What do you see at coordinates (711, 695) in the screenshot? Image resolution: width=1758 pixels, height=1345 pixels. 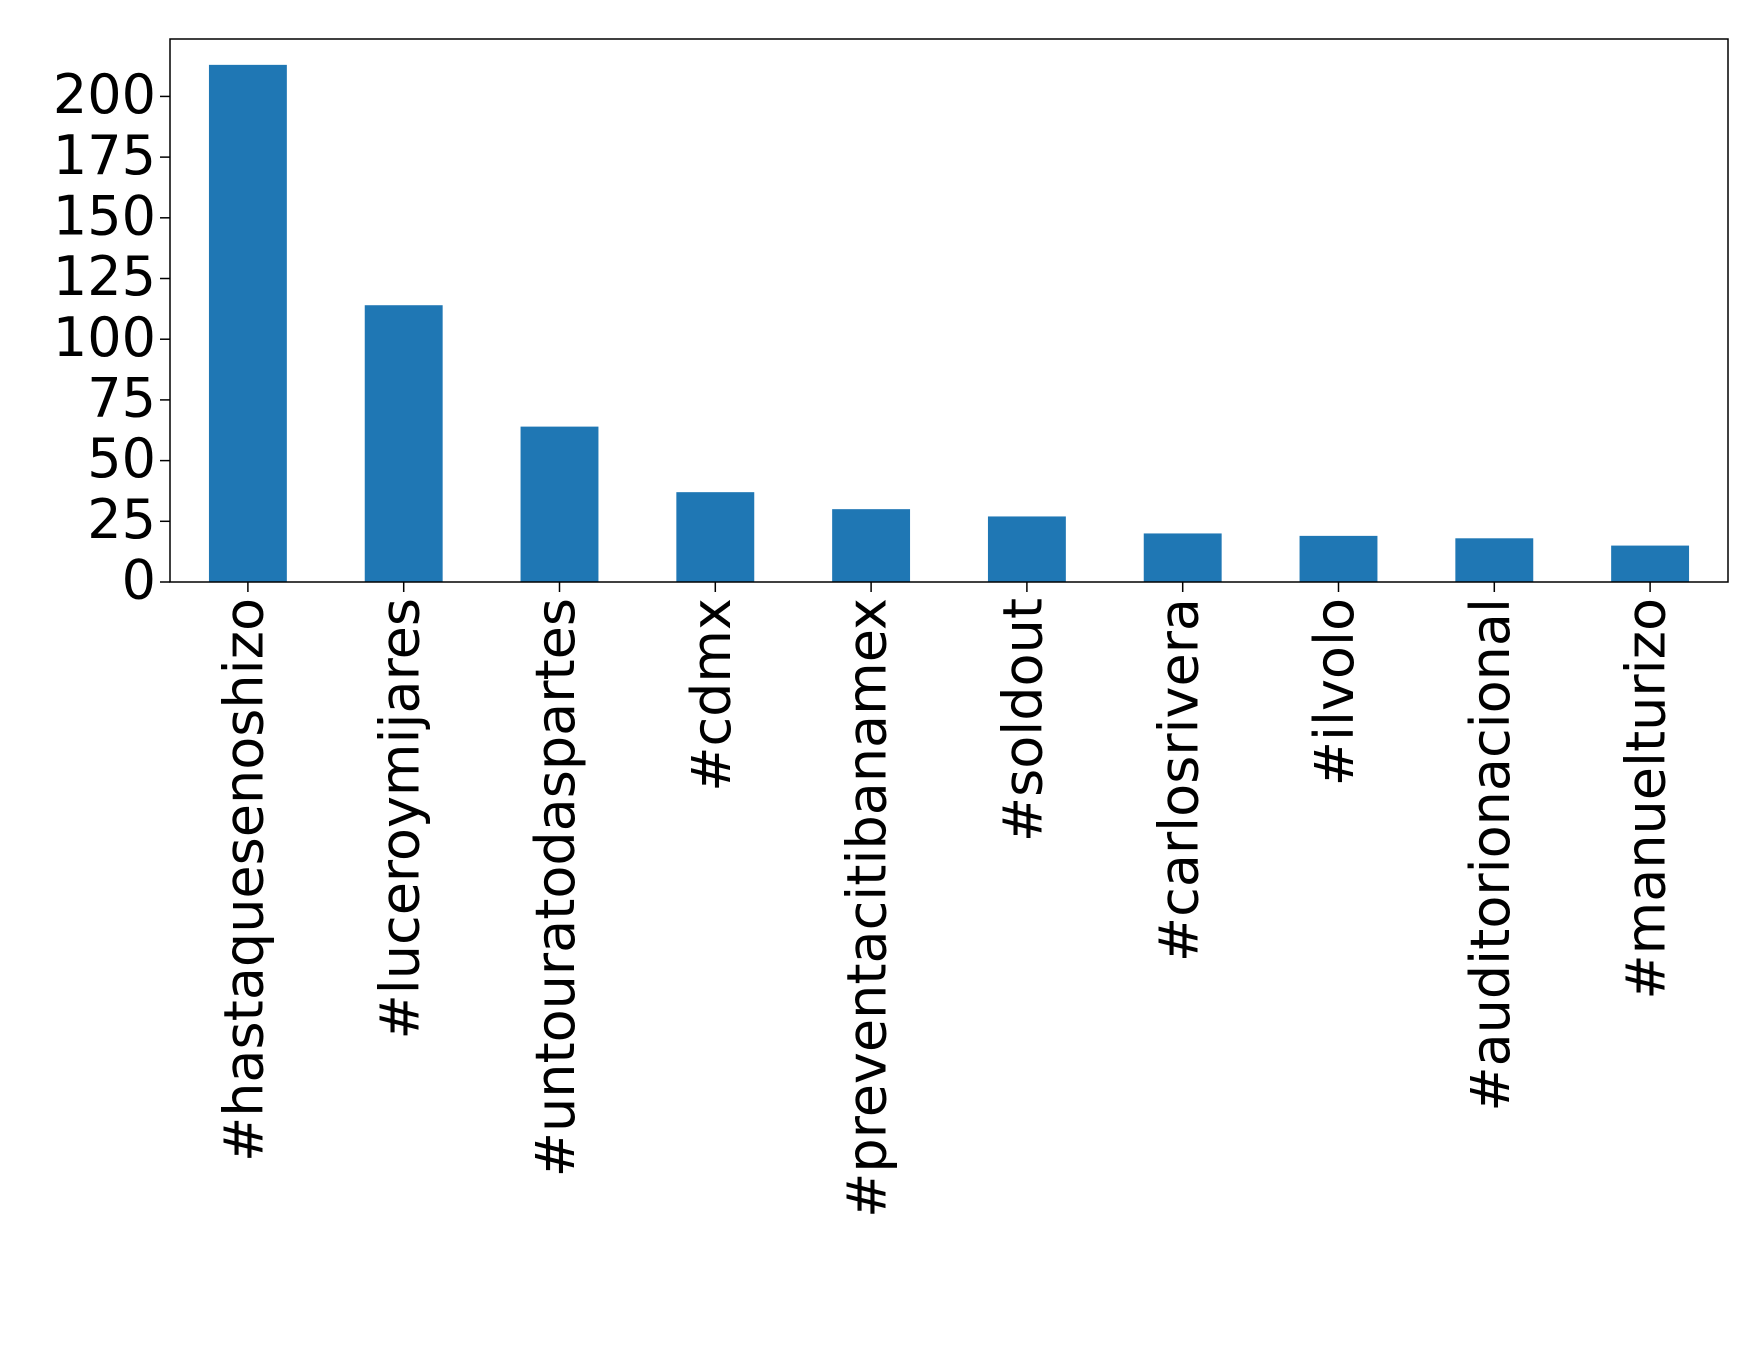 I see `x-tick-label: #cdmx` at bounding box center [711, 695].